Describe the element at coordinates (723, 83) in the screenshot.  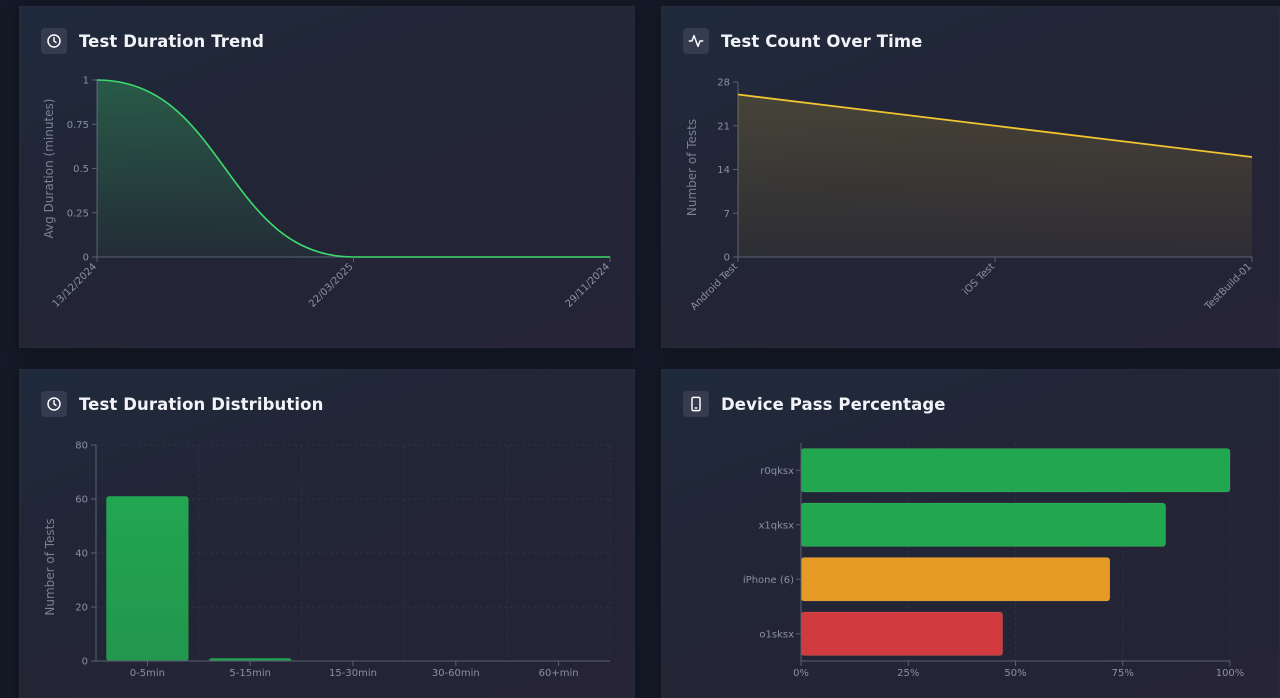
I see `y-tick-label: 28` at that location.